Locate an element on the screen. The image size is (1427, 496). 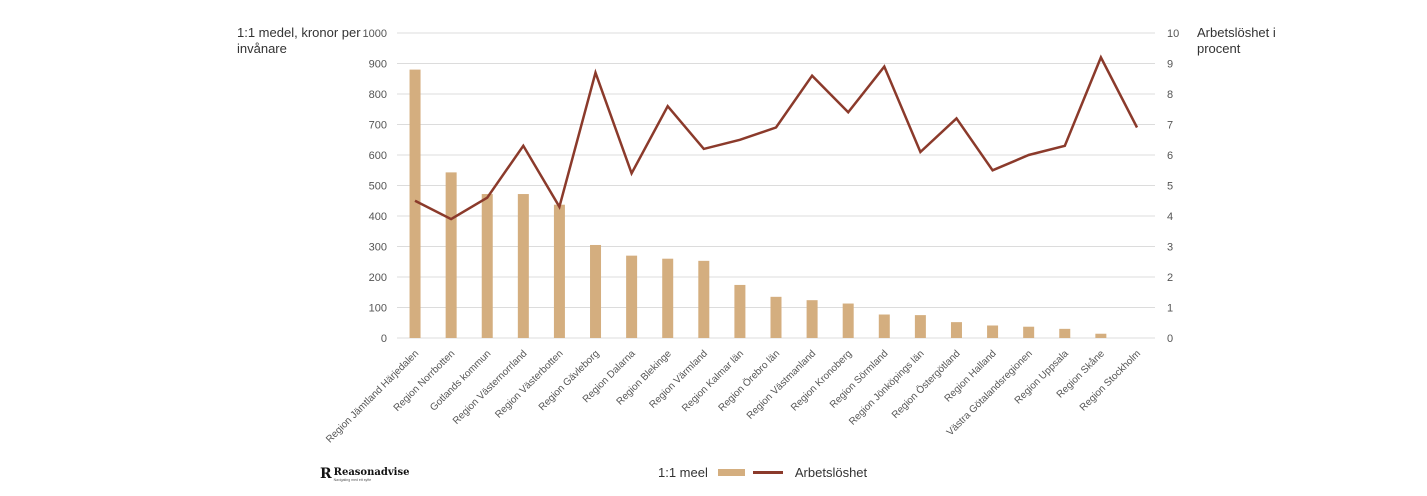
right-tick-label: 9 is located at coordinates (1170, 65).